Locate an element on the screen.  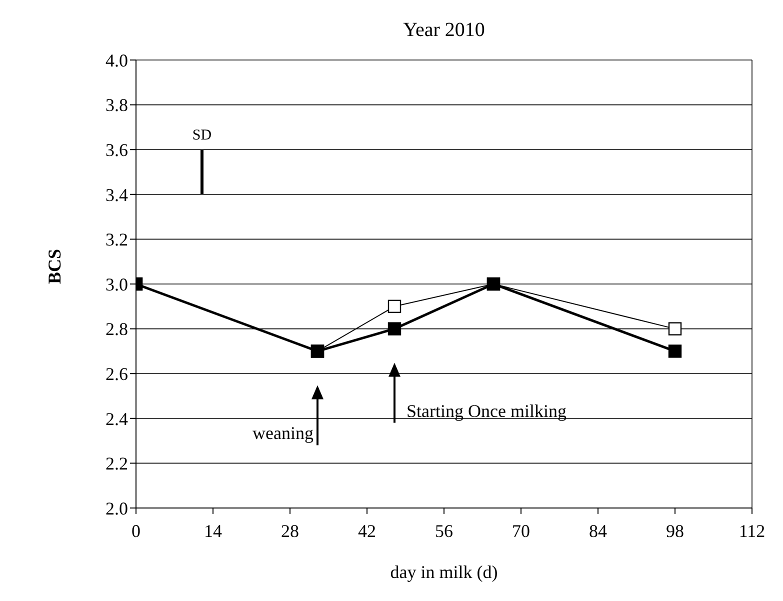
x-tick-label: 98 is located at coordinates (675, 530).